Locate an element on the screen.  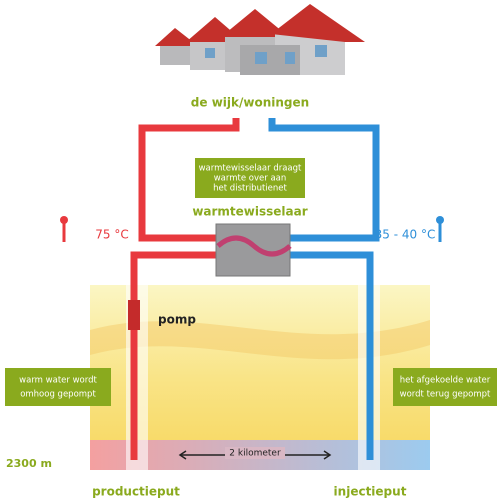
note: wordt terug gepompt is located at coordinates (445, 395).